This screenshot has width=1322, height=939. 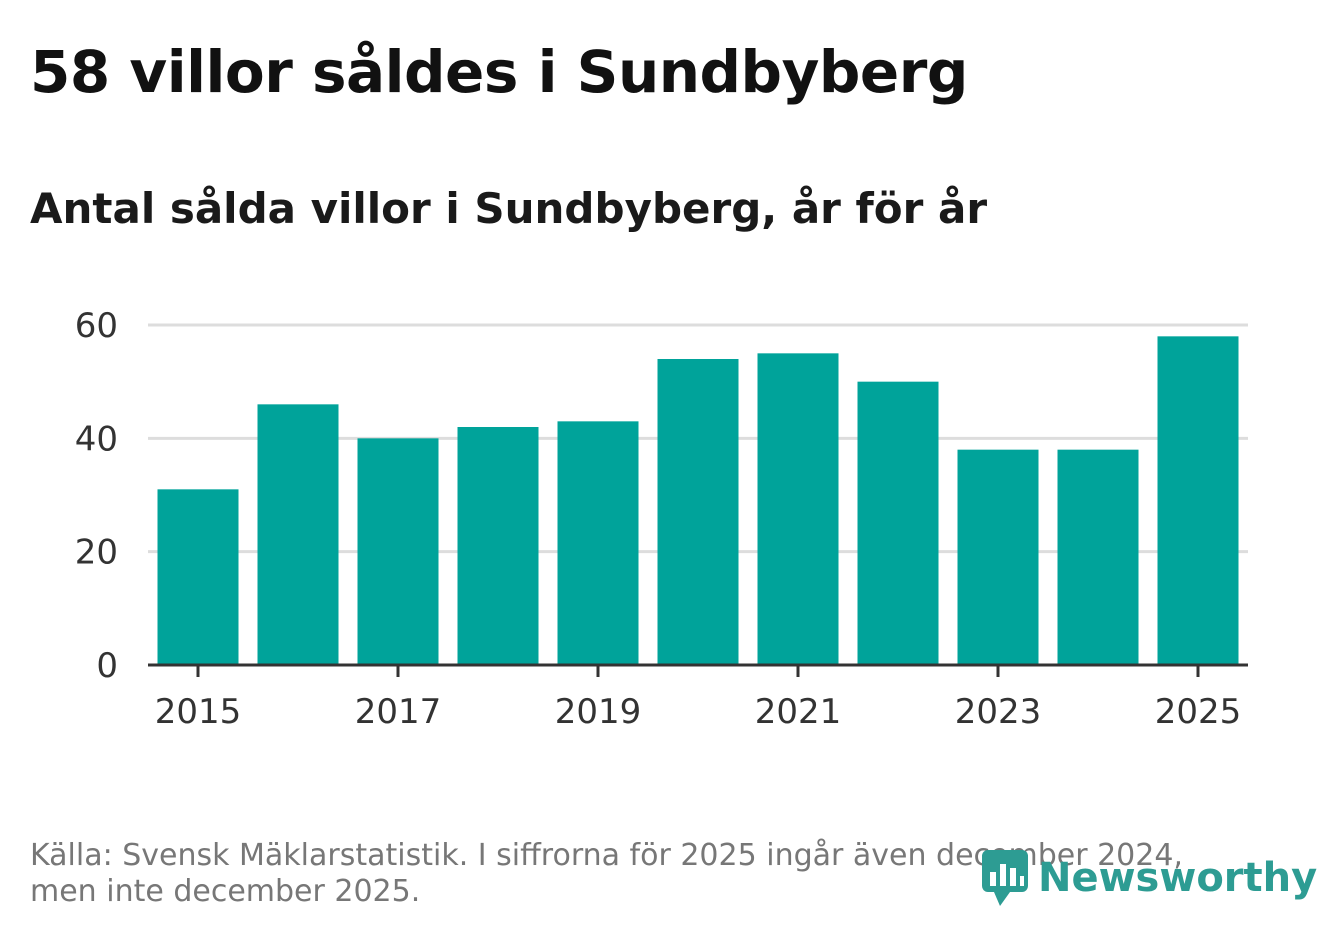 What do you see at coordinates (398, 551) in the screenshot?
I see `bar-2017` at bounding box center [398, 551].